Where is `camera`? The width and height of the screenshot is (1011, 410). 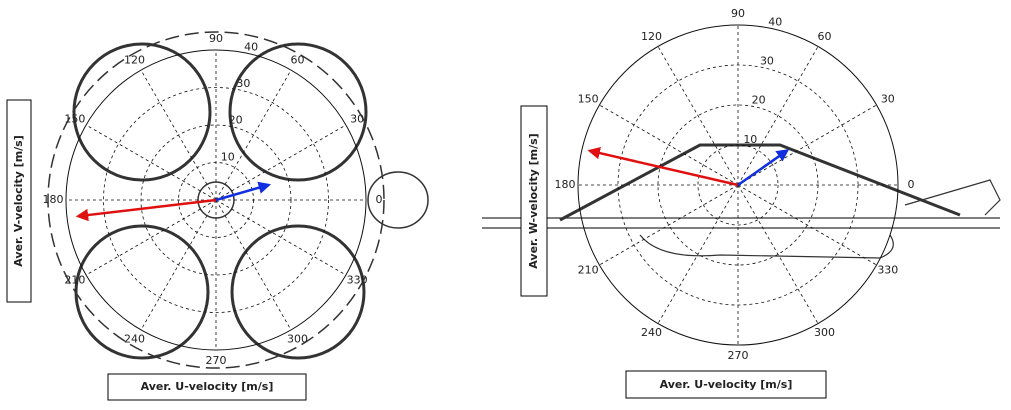 camera is located at coordinates (398, 200).